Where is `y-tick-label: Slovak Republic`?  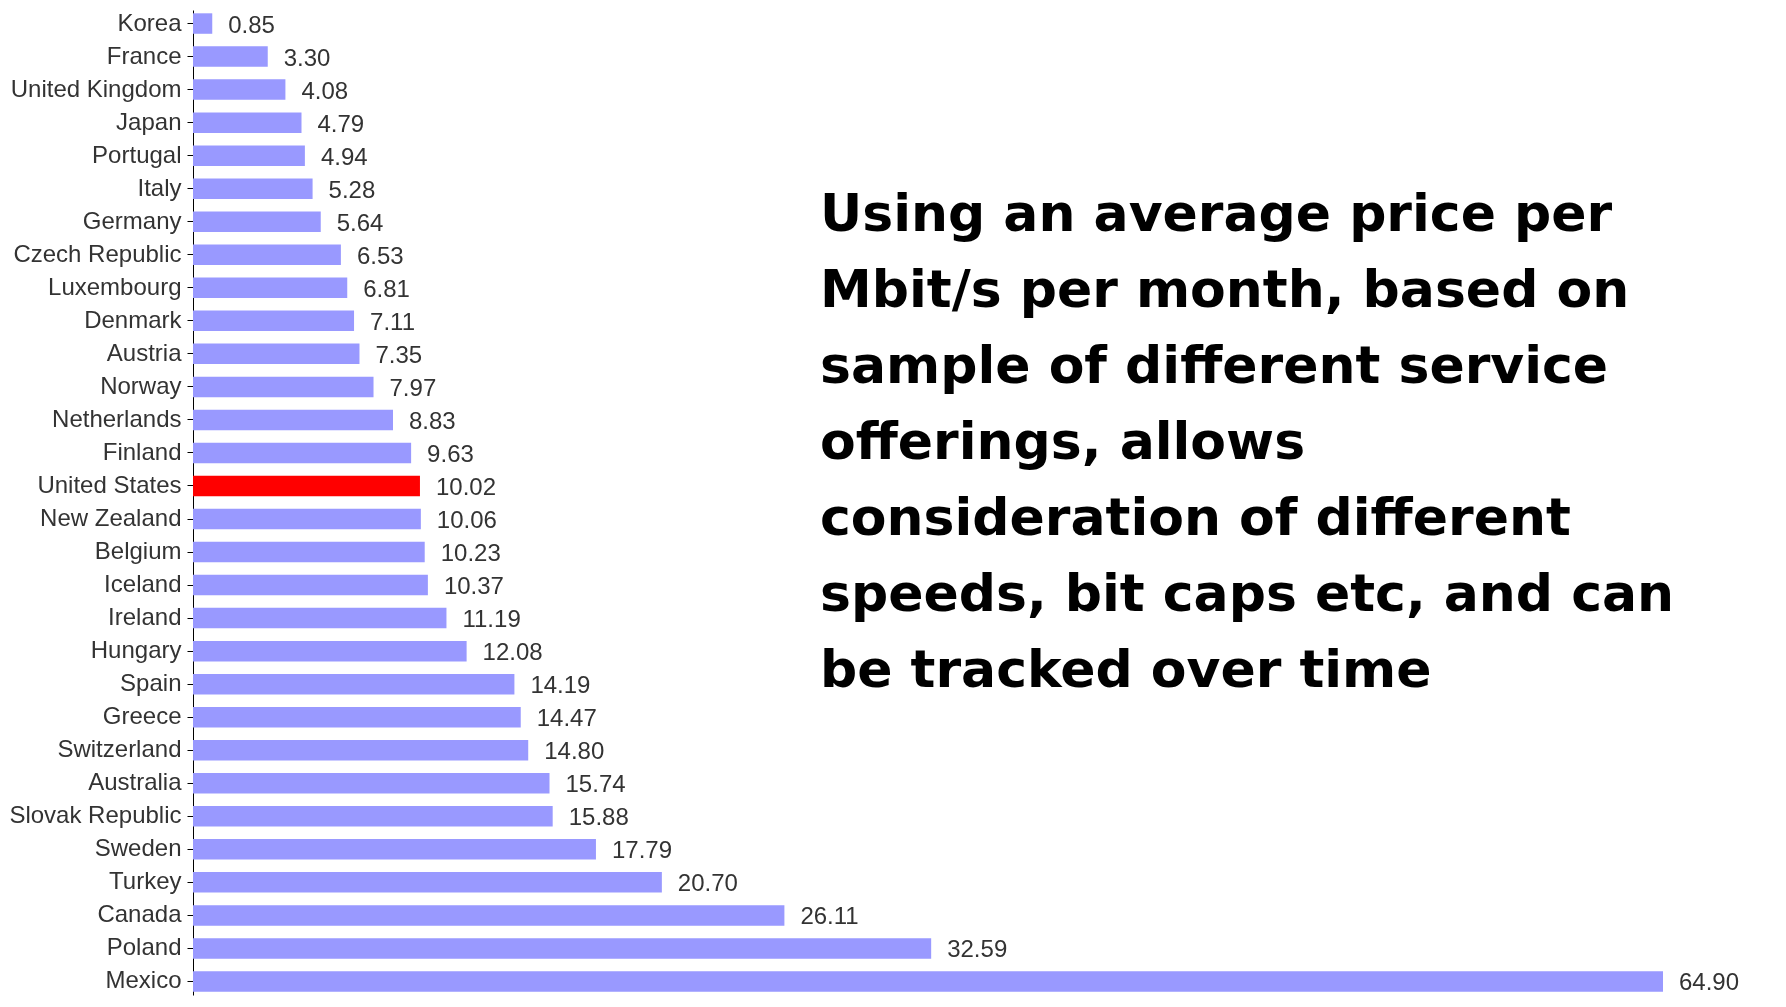
y-tick-label: Slovak Republic is located at coordinates (95, 815).